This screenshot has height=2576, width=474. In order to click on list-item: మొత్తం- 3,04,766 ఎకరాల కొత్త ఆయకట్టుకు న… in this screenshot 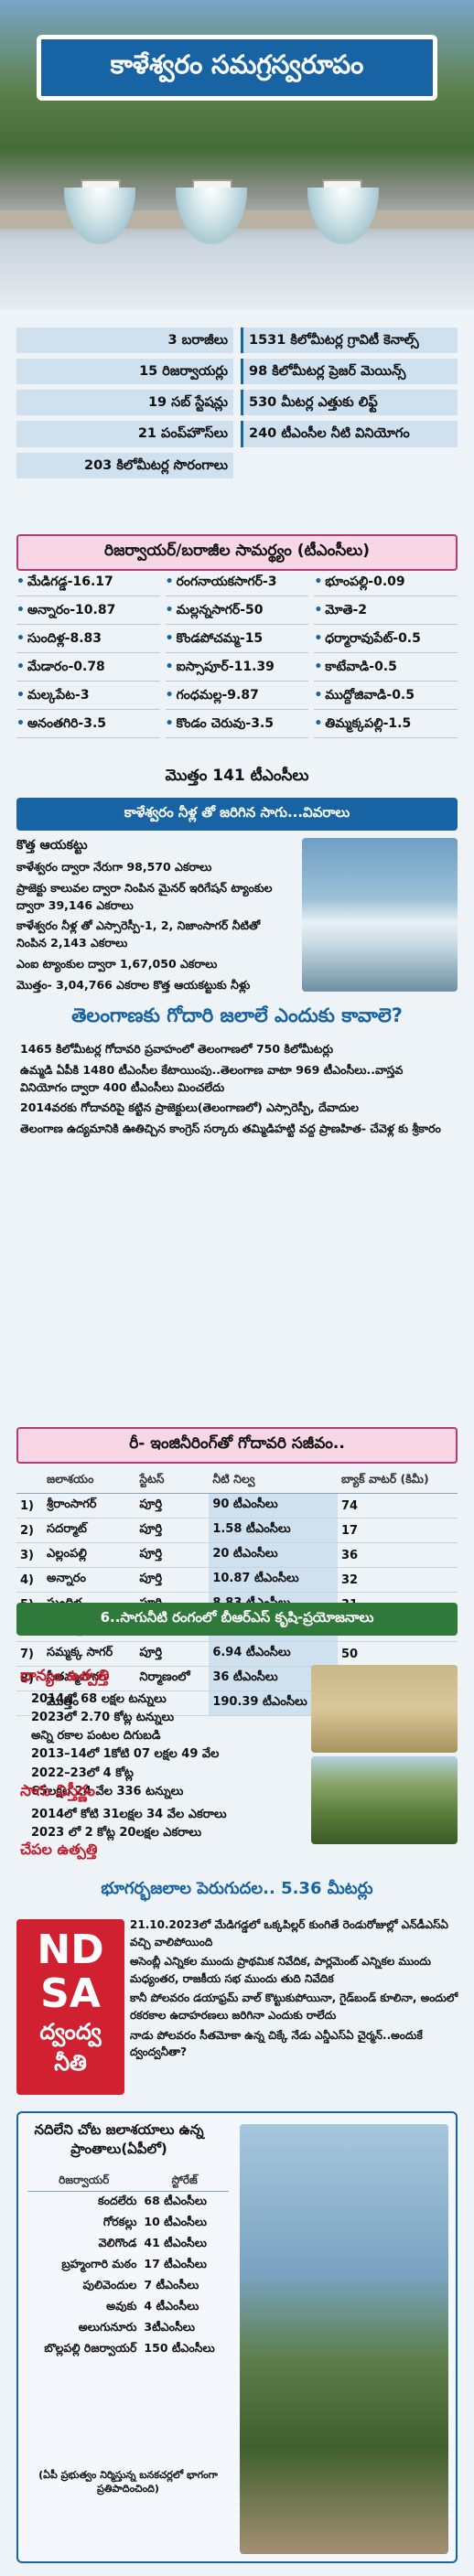, I will do `click(133, 985)`.